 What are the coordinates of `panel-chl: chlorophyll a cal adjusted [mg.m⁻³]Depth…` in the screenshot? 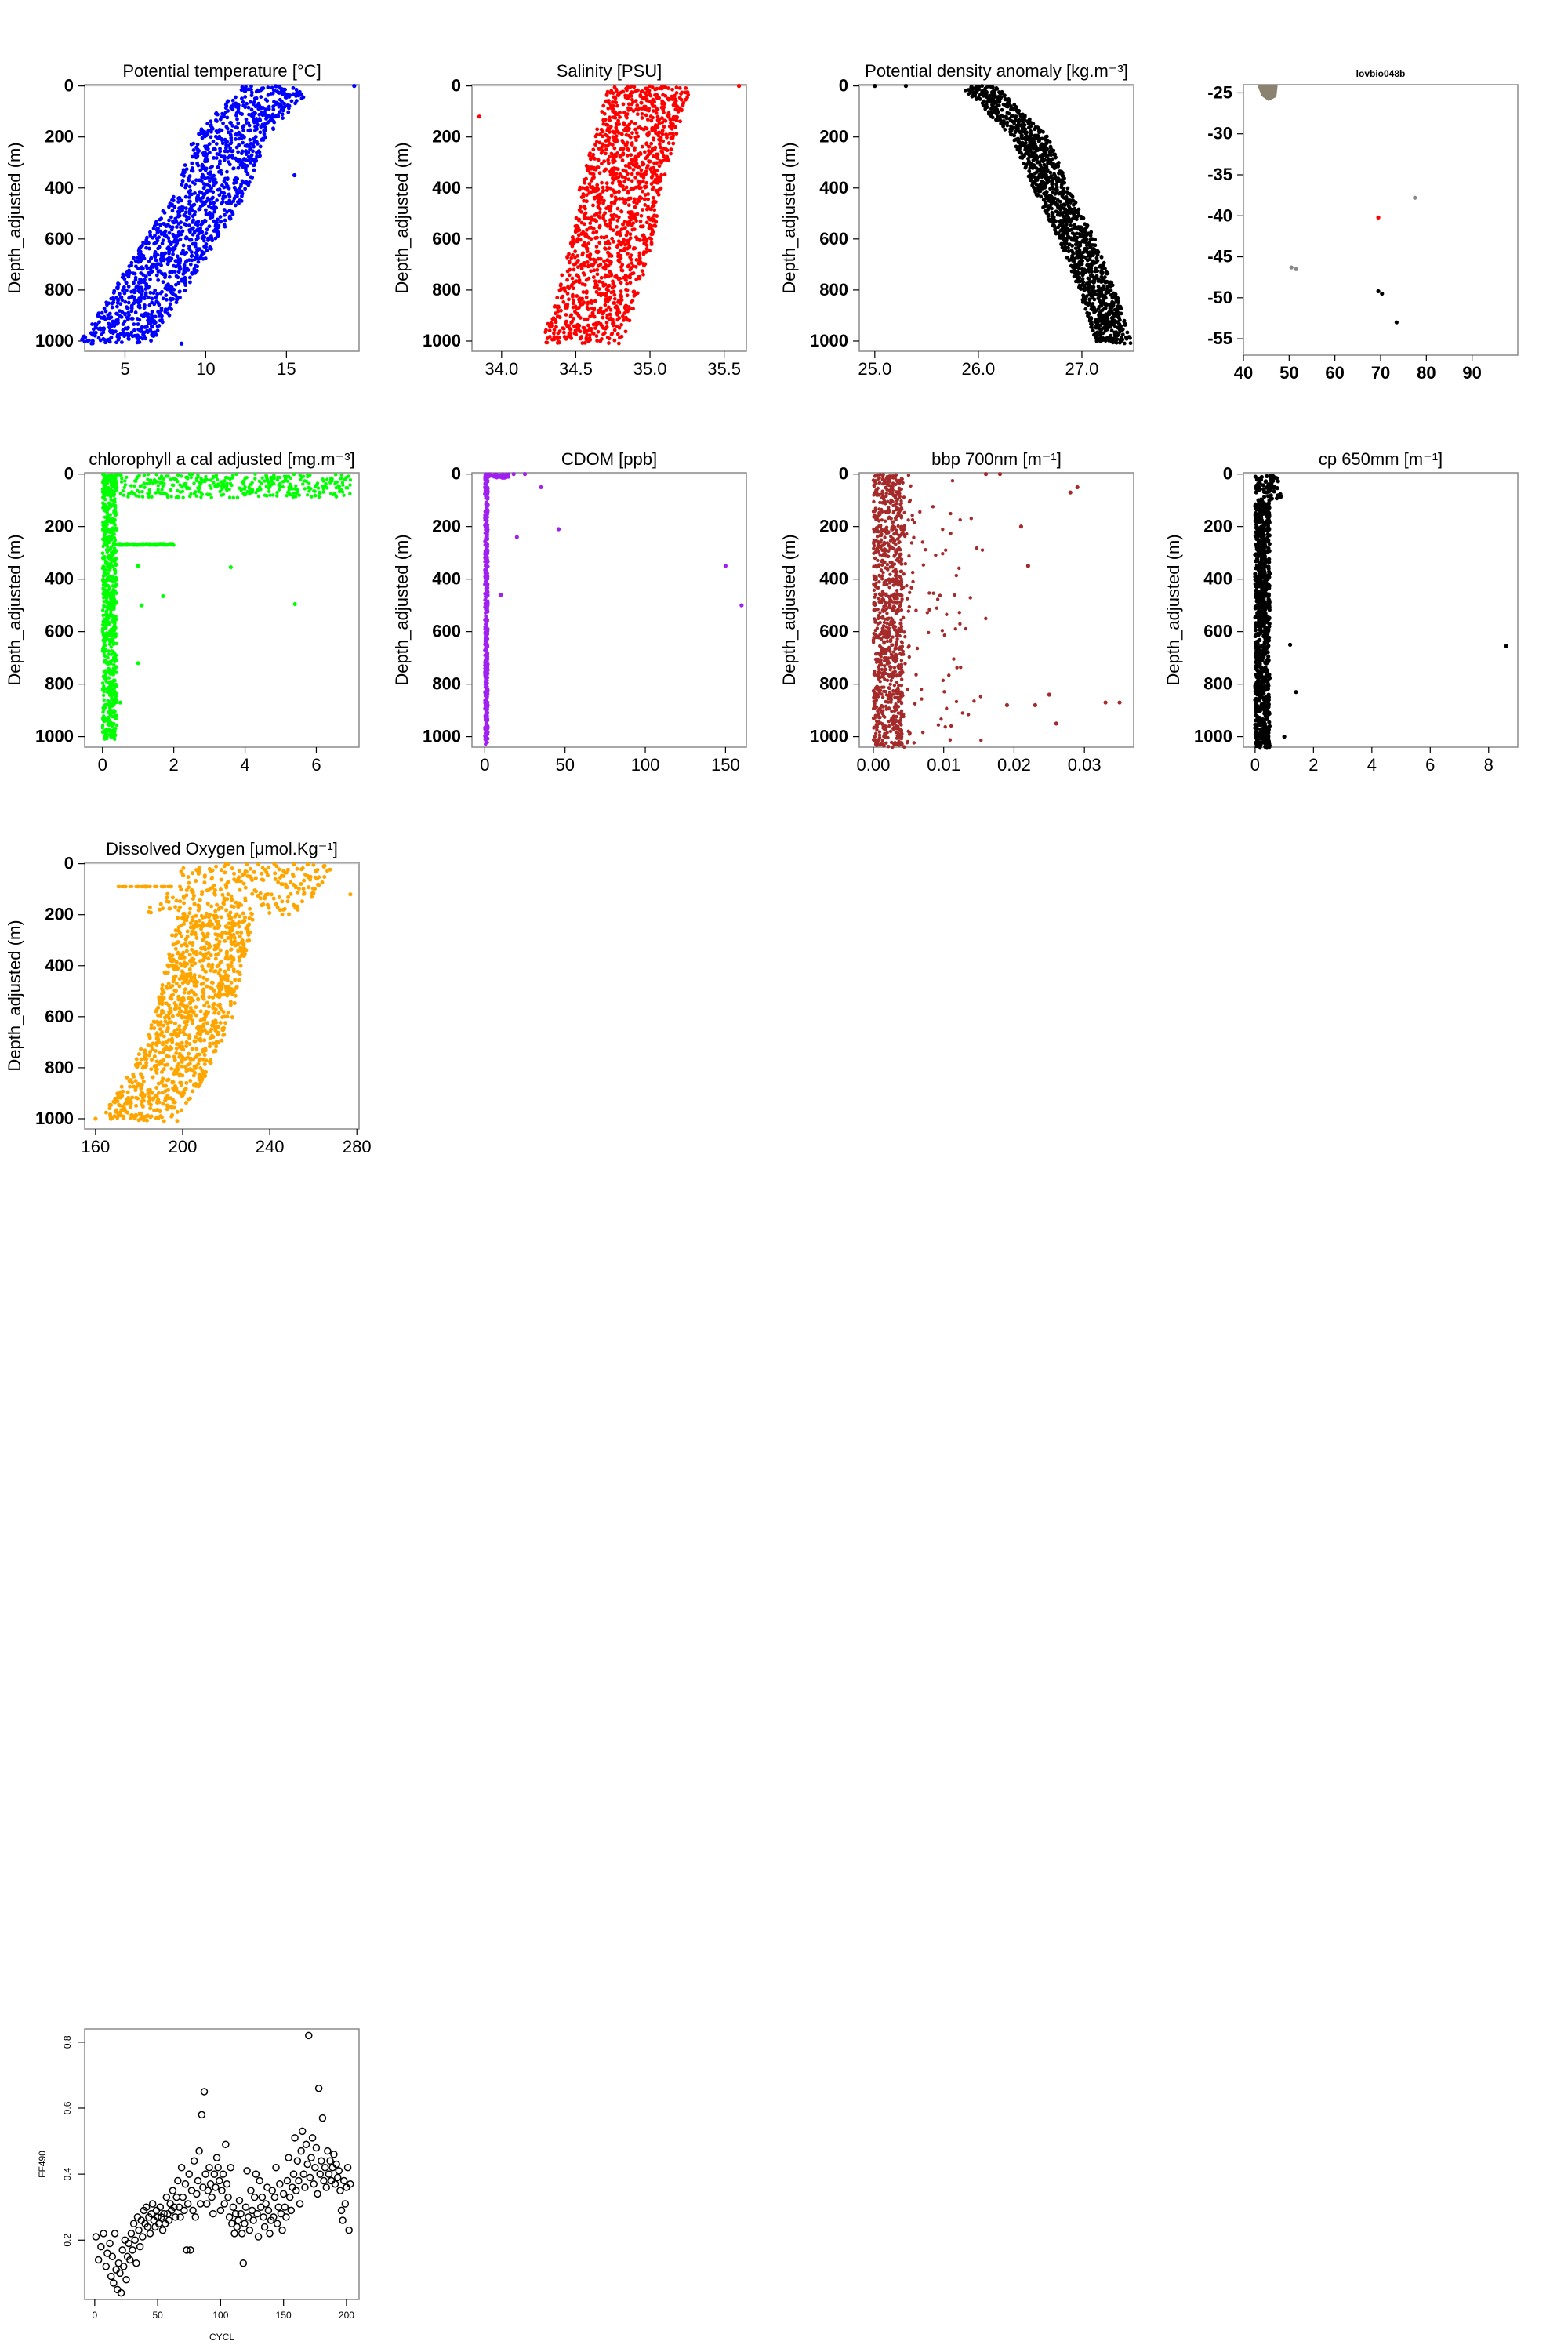 It's located at (182, 612).